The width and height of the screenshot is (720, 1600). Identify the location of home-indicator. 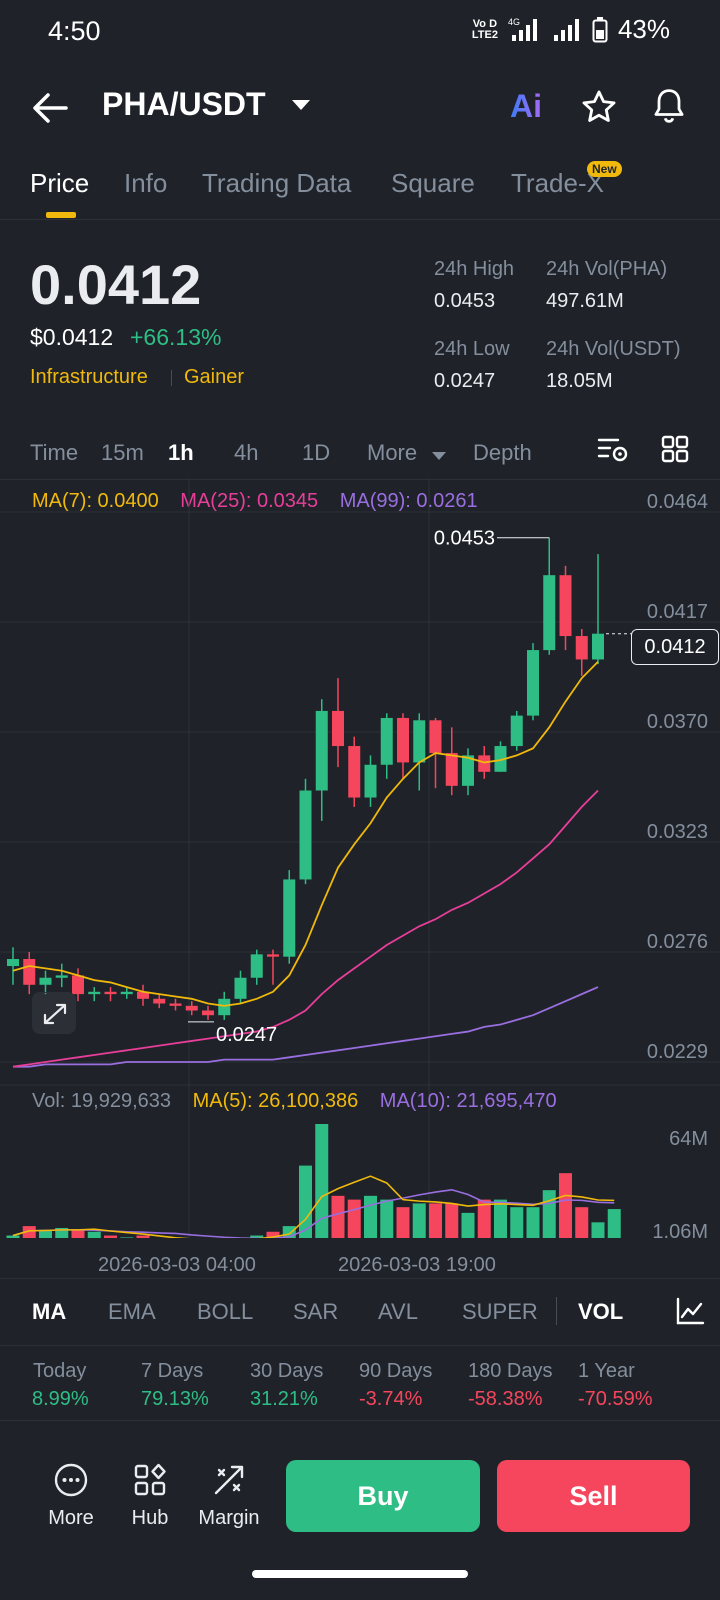
(360, 1574).